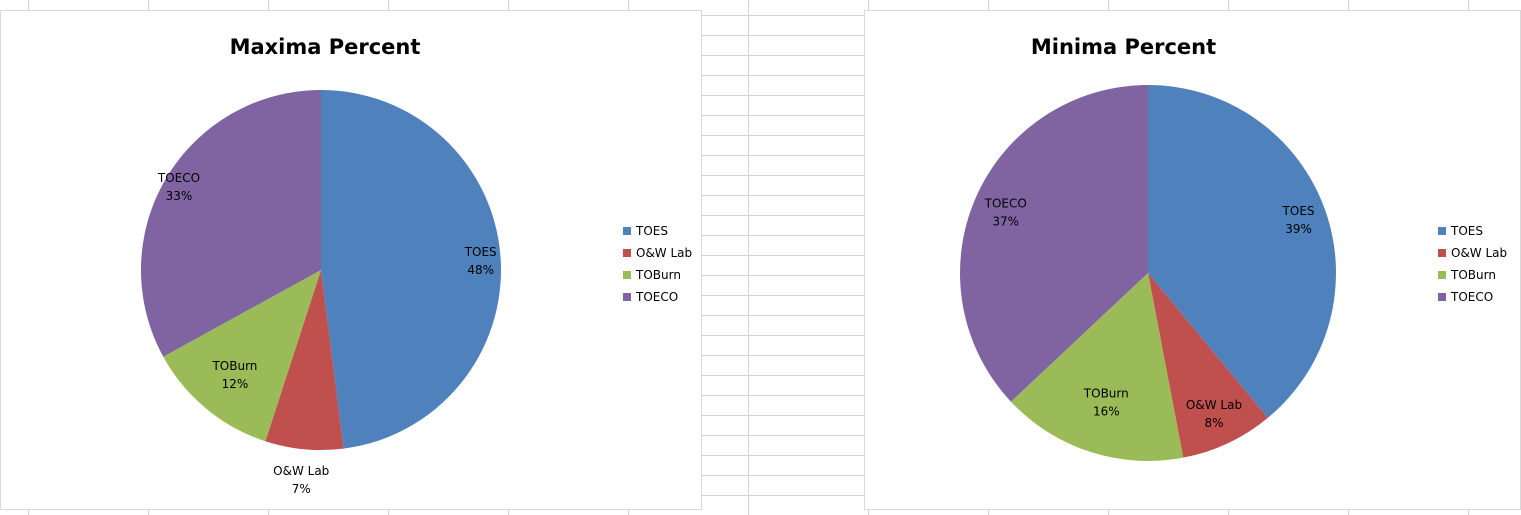 This screenshot has height=515, width=1521. What do you see at coordinates (179, 196) in the screenshot?
I see `slice-label-percent: 33%` at bounding box center [179, 196].